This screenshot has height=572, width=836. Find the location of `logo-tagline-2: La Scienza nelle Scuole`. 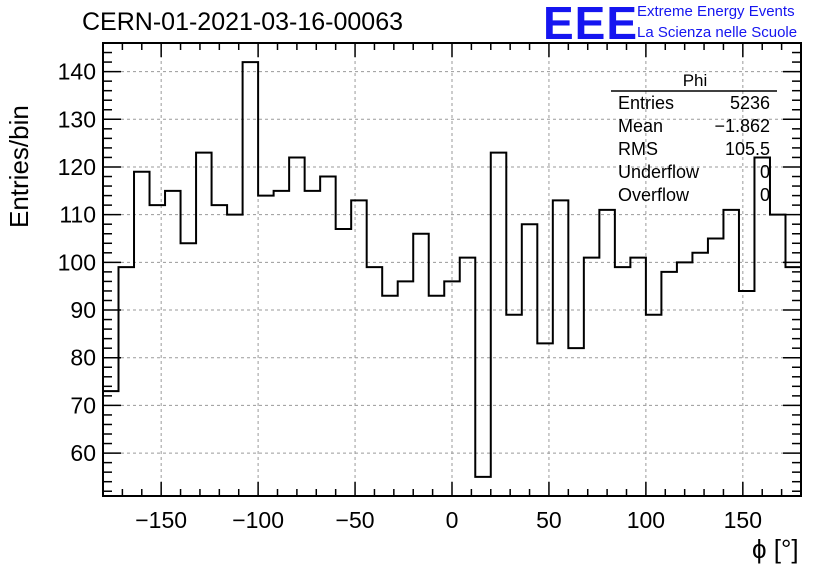

logo-tagline-2: La Scienza nelle Scuole is located at coordinates (717, 32).